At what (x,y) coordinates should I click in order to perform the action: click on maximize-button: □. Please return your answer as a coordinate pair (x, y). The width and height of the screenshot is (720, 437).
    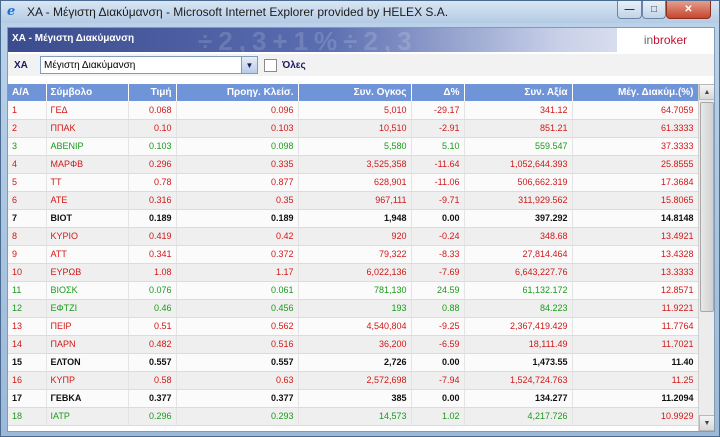
    Looking at the image, I should click on (654, 10).